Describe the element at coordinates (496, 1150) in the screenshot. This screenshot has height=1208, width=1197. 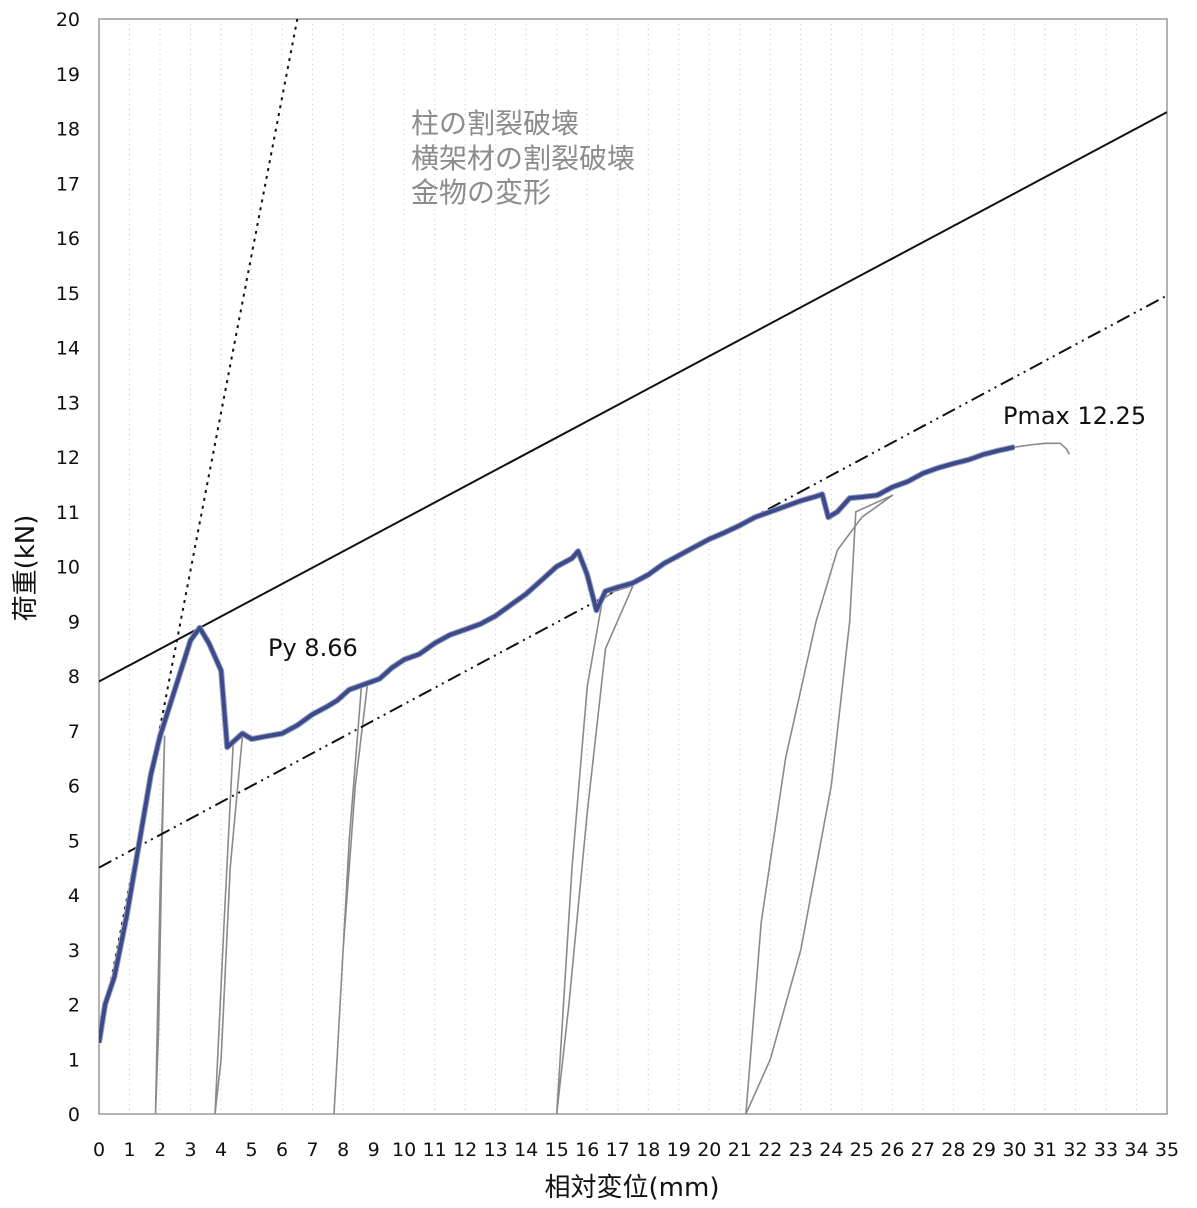
I see `x-tick-label: 13` at that location.